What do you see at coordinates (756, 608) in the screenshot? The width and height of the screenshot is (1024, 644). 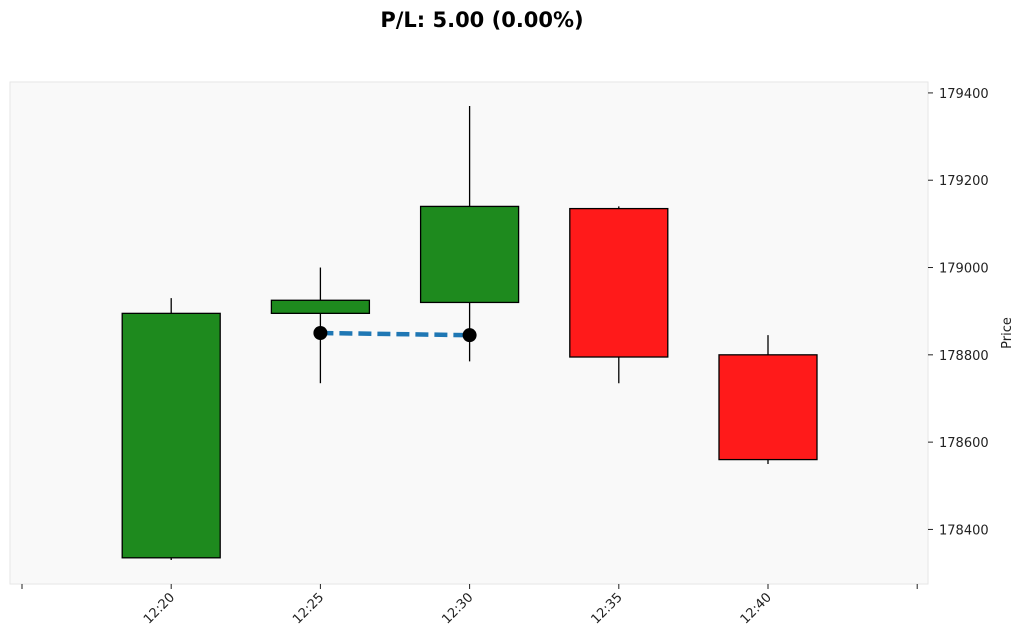 I see `x-tick-label: 12:40` at bounding box center [756, 608].